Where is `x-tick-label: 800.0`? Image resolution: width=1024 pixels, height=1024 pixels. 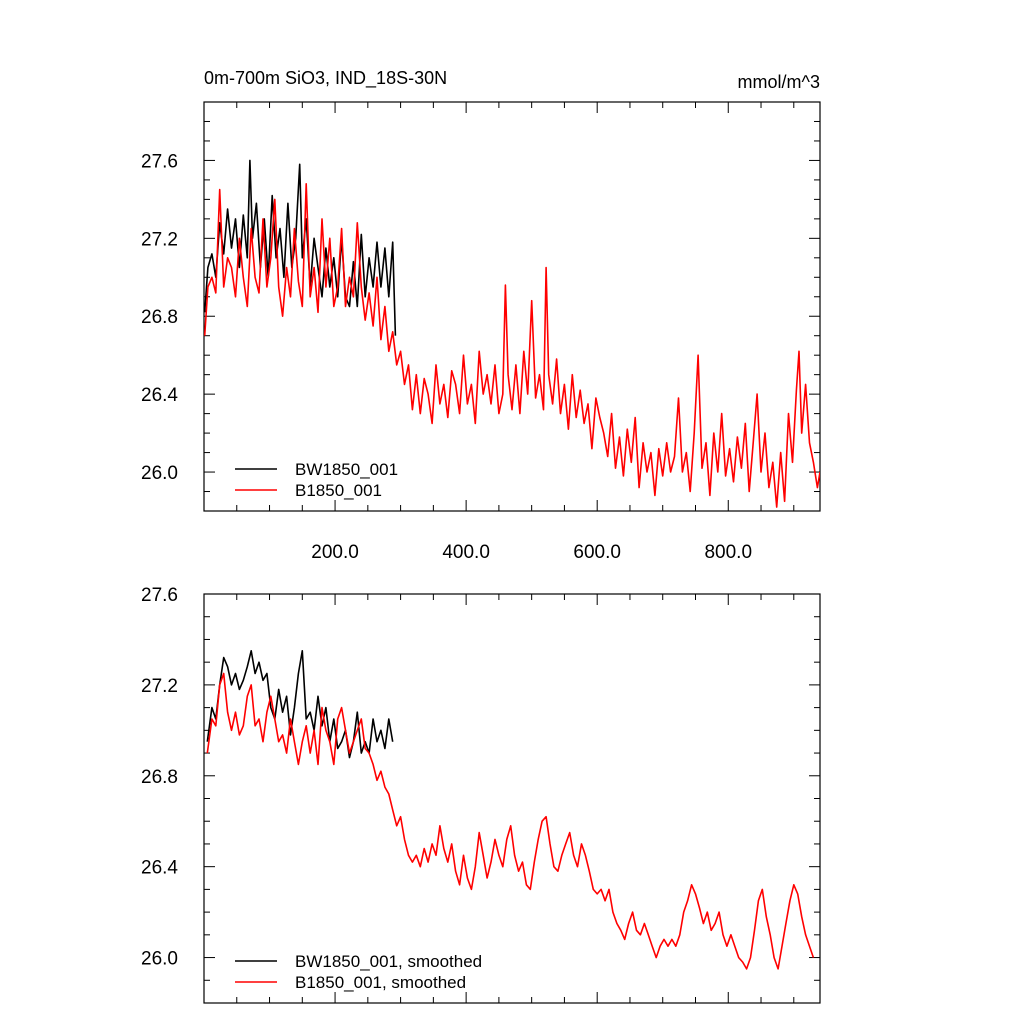
x-tick-label: 800.0 is located at coordinates (728, 552).